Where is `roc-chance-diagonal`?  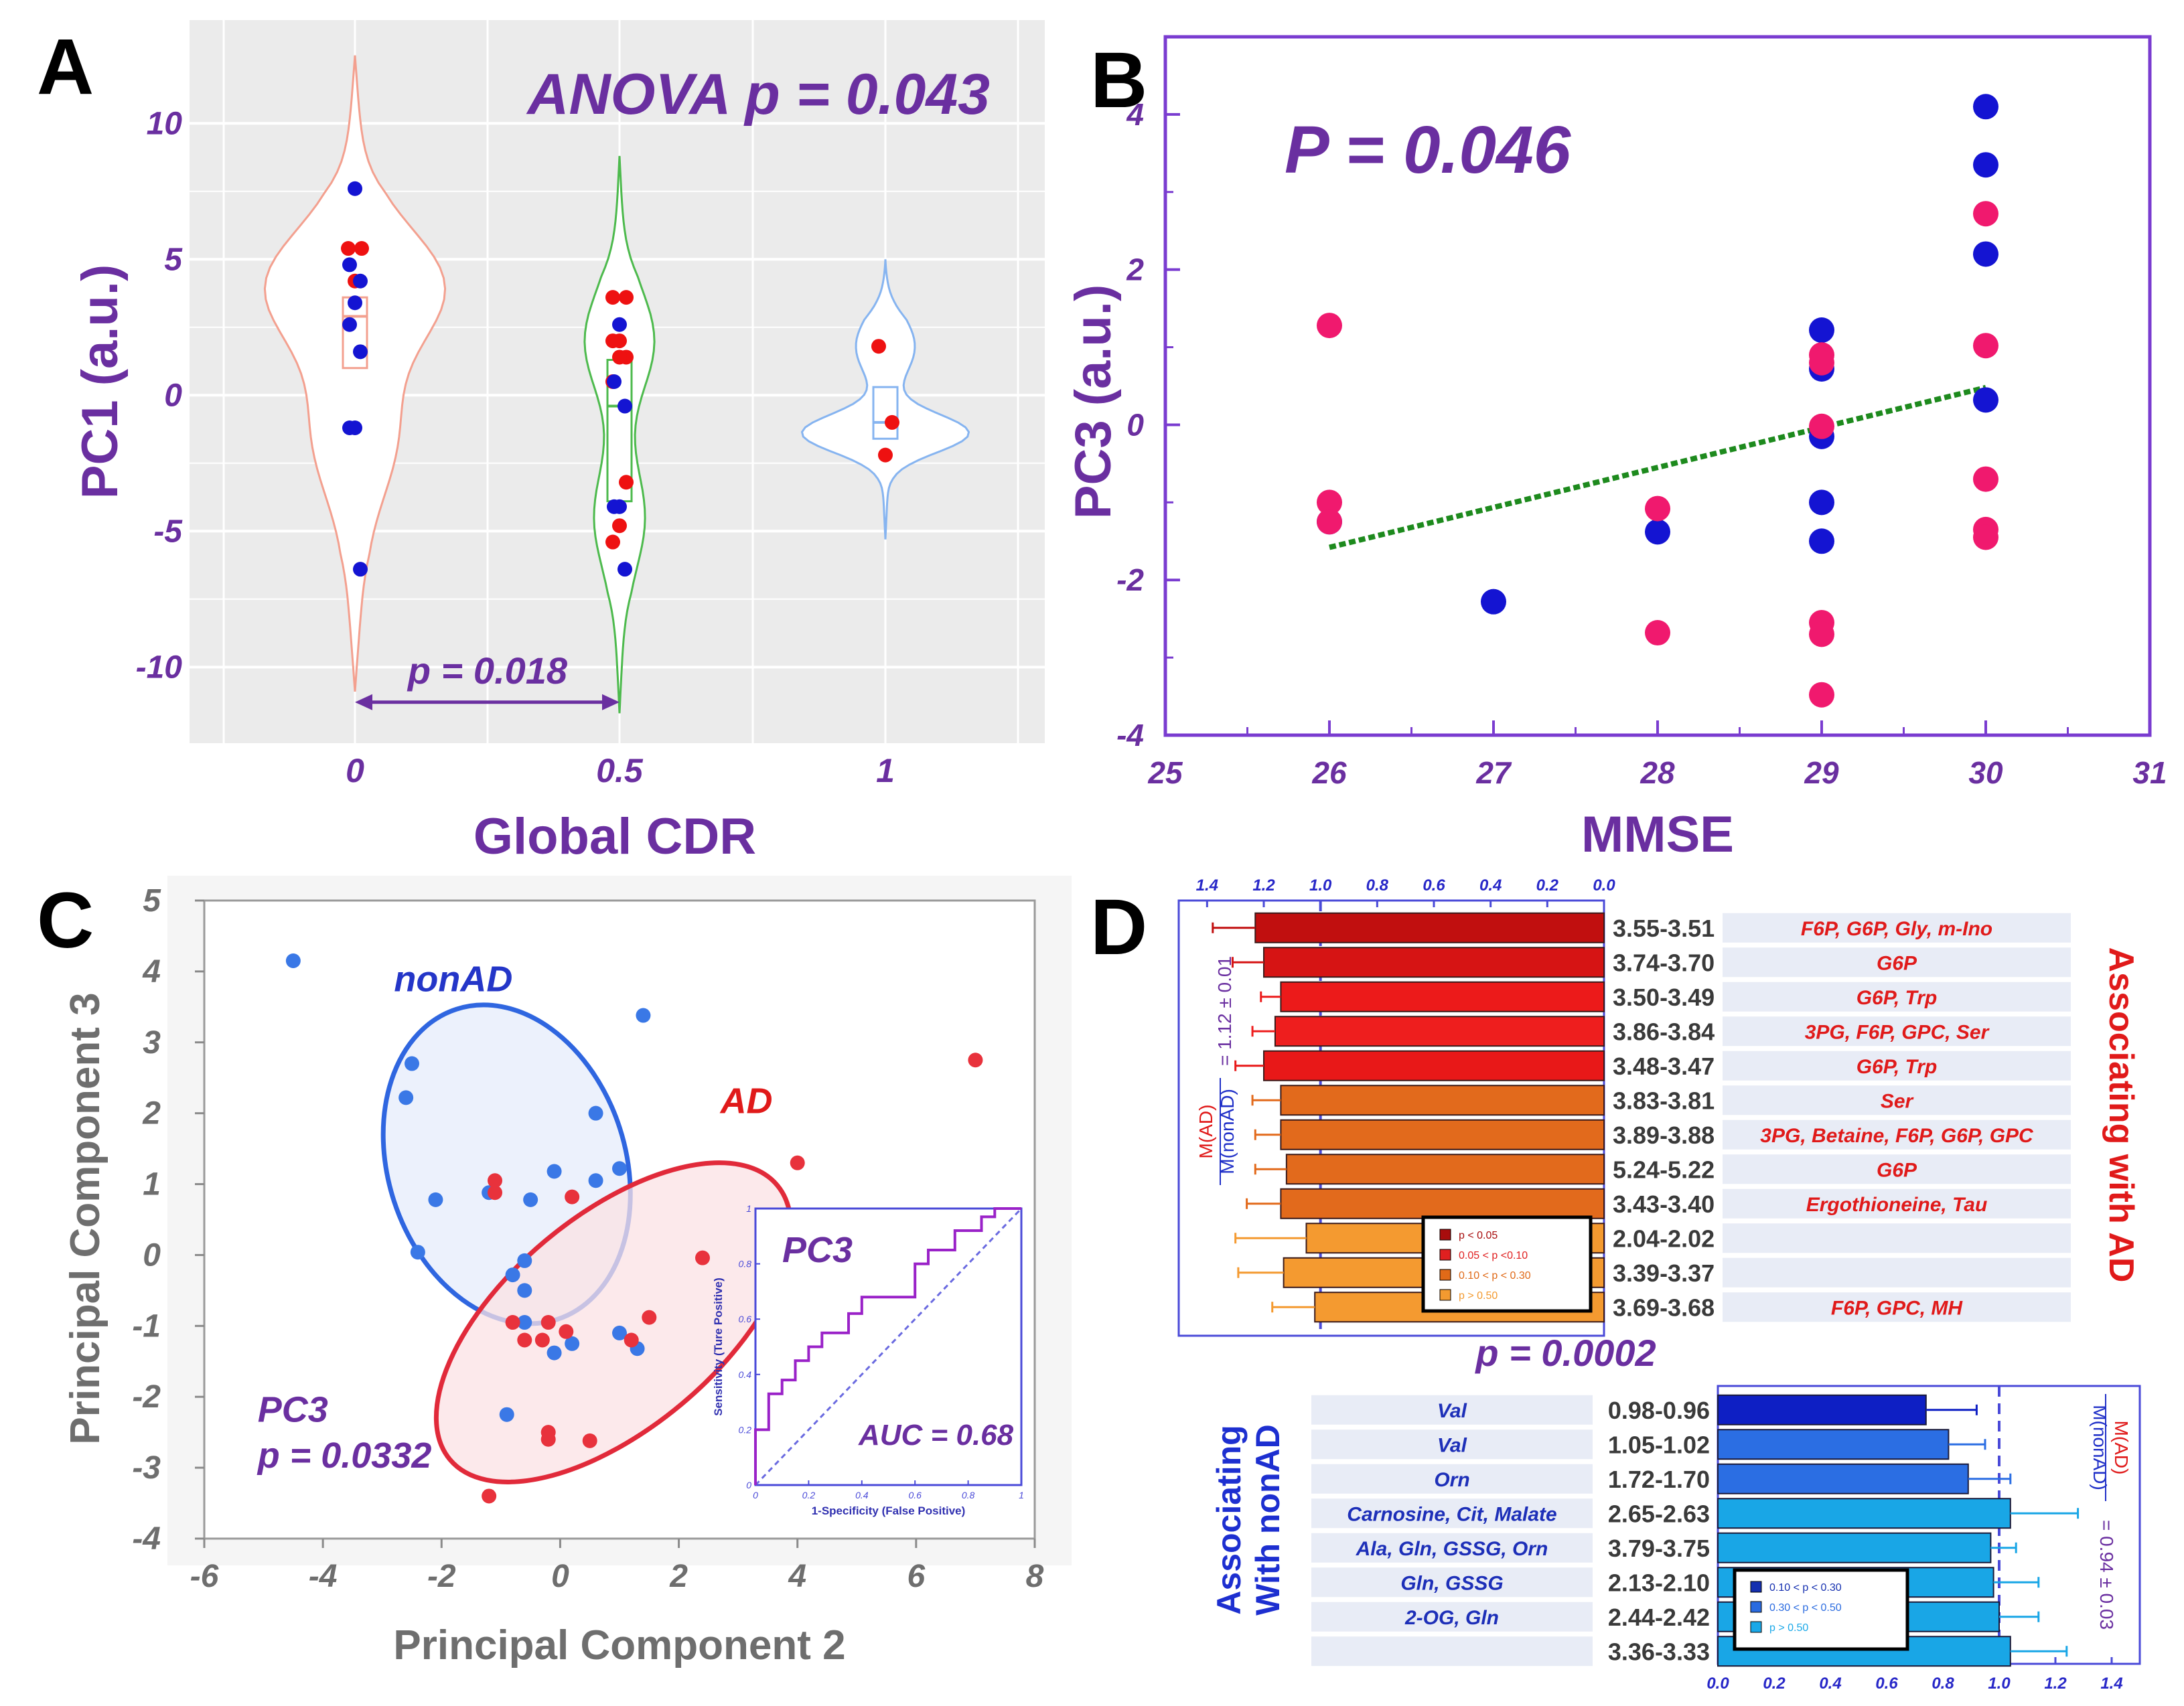 roc-chance-diagonal is located at coordinates (888, 1346).